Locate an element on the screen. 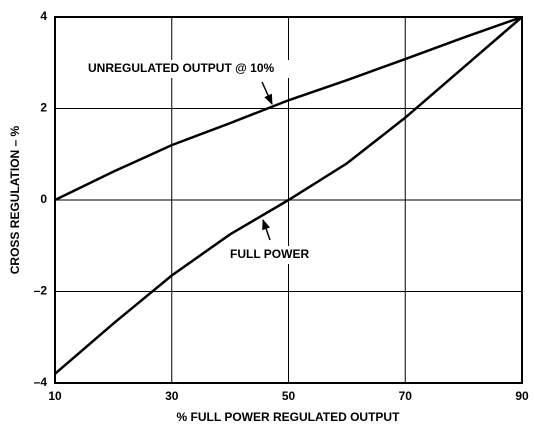  x-tick-label: 10 is located at coordinates (55, 396).